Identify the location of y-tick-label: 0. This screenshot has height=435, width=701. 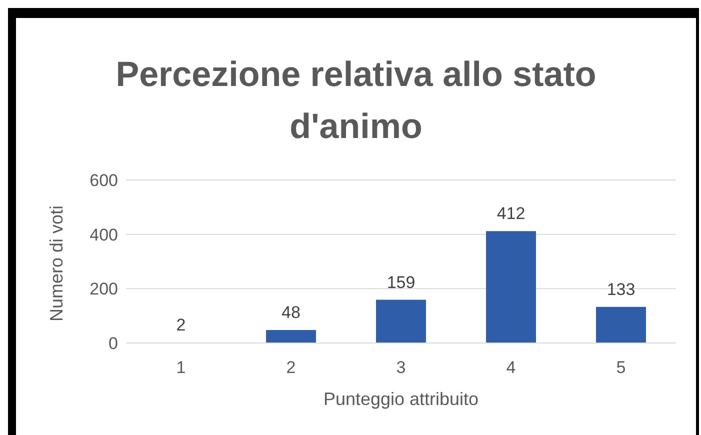
(113, 344).